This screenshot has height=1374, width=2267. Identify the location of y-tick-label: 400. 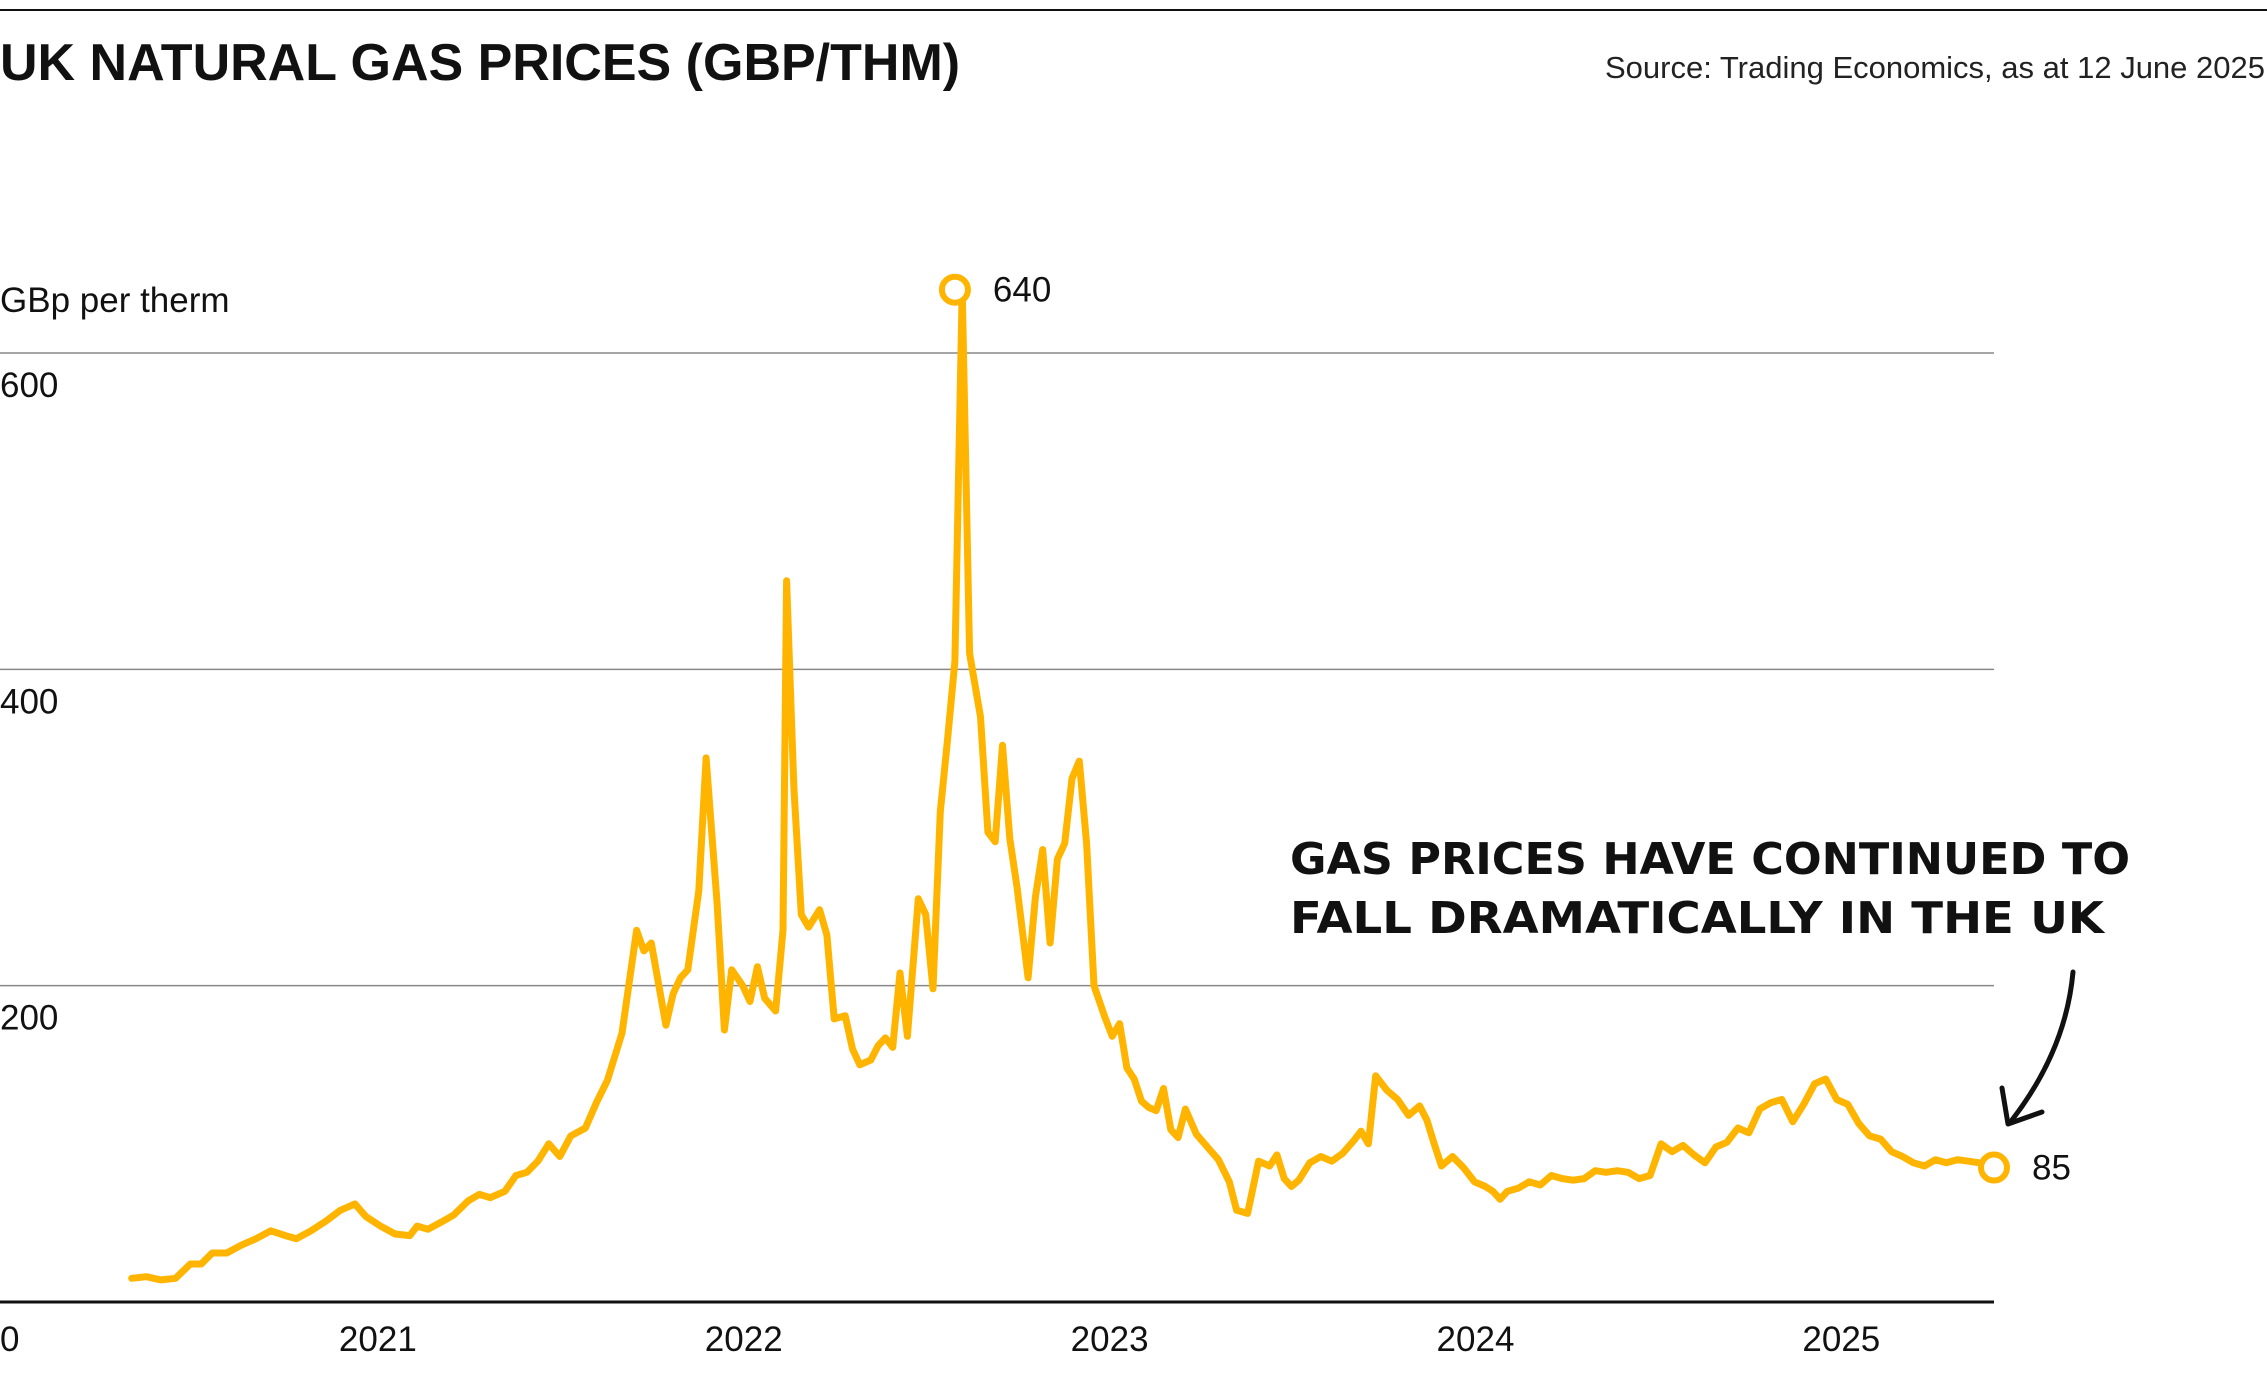
(29, 701).